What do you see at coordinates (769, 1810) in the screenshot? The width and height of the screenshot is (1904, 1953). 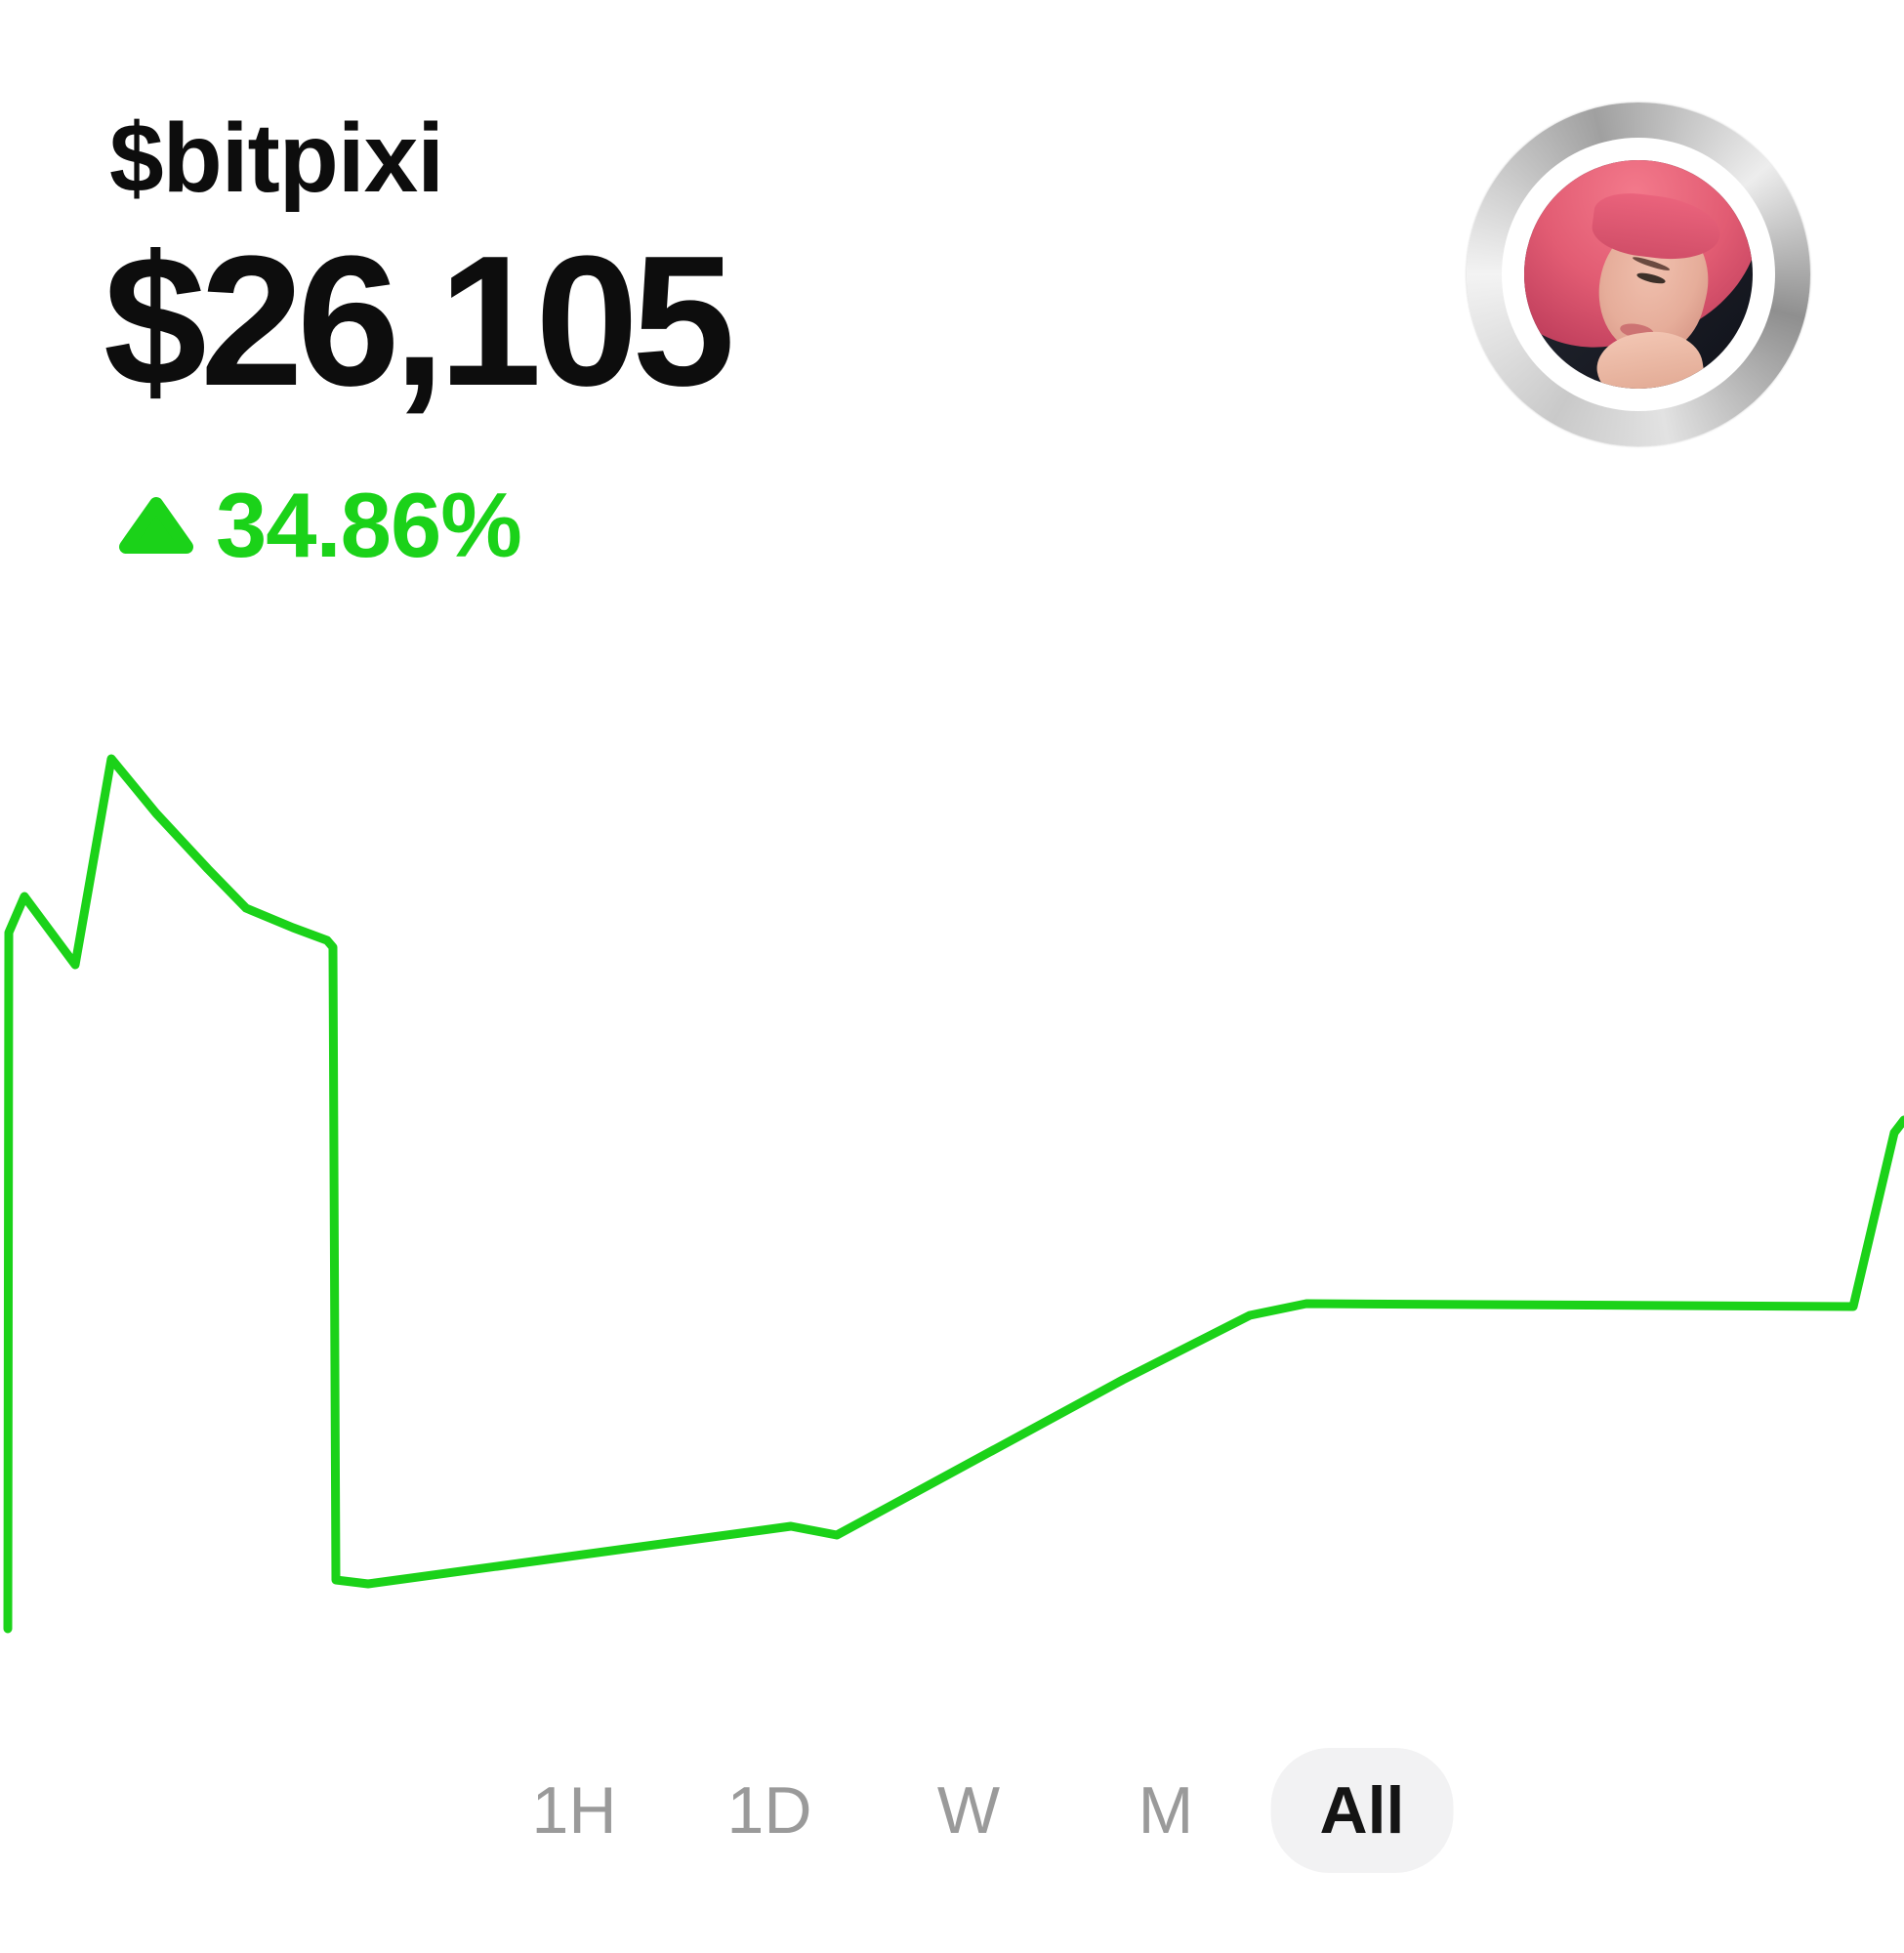 I see `timeframe-1d: 1D` at bounding box center [769, 1810].